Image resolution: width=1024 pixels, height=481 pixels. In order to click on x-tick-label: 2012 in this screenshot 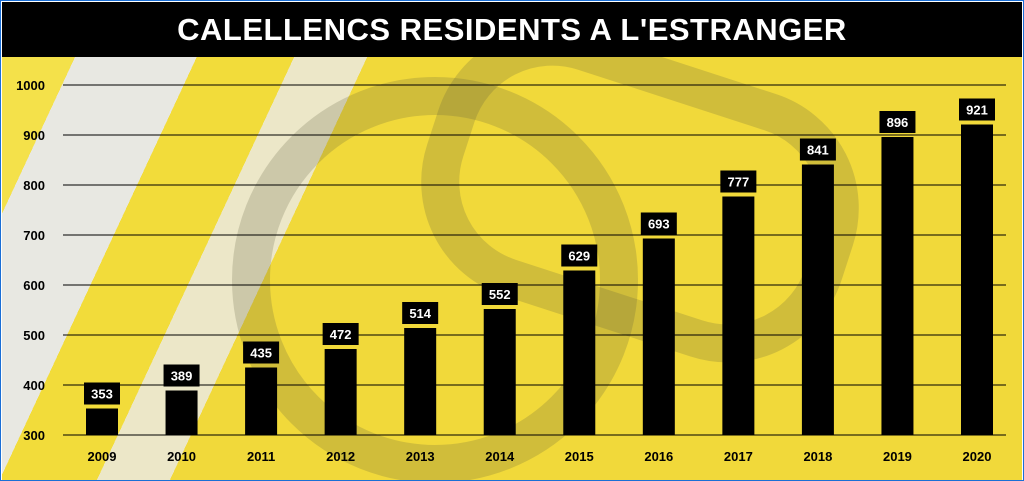, I will do `click(340, 456)`.